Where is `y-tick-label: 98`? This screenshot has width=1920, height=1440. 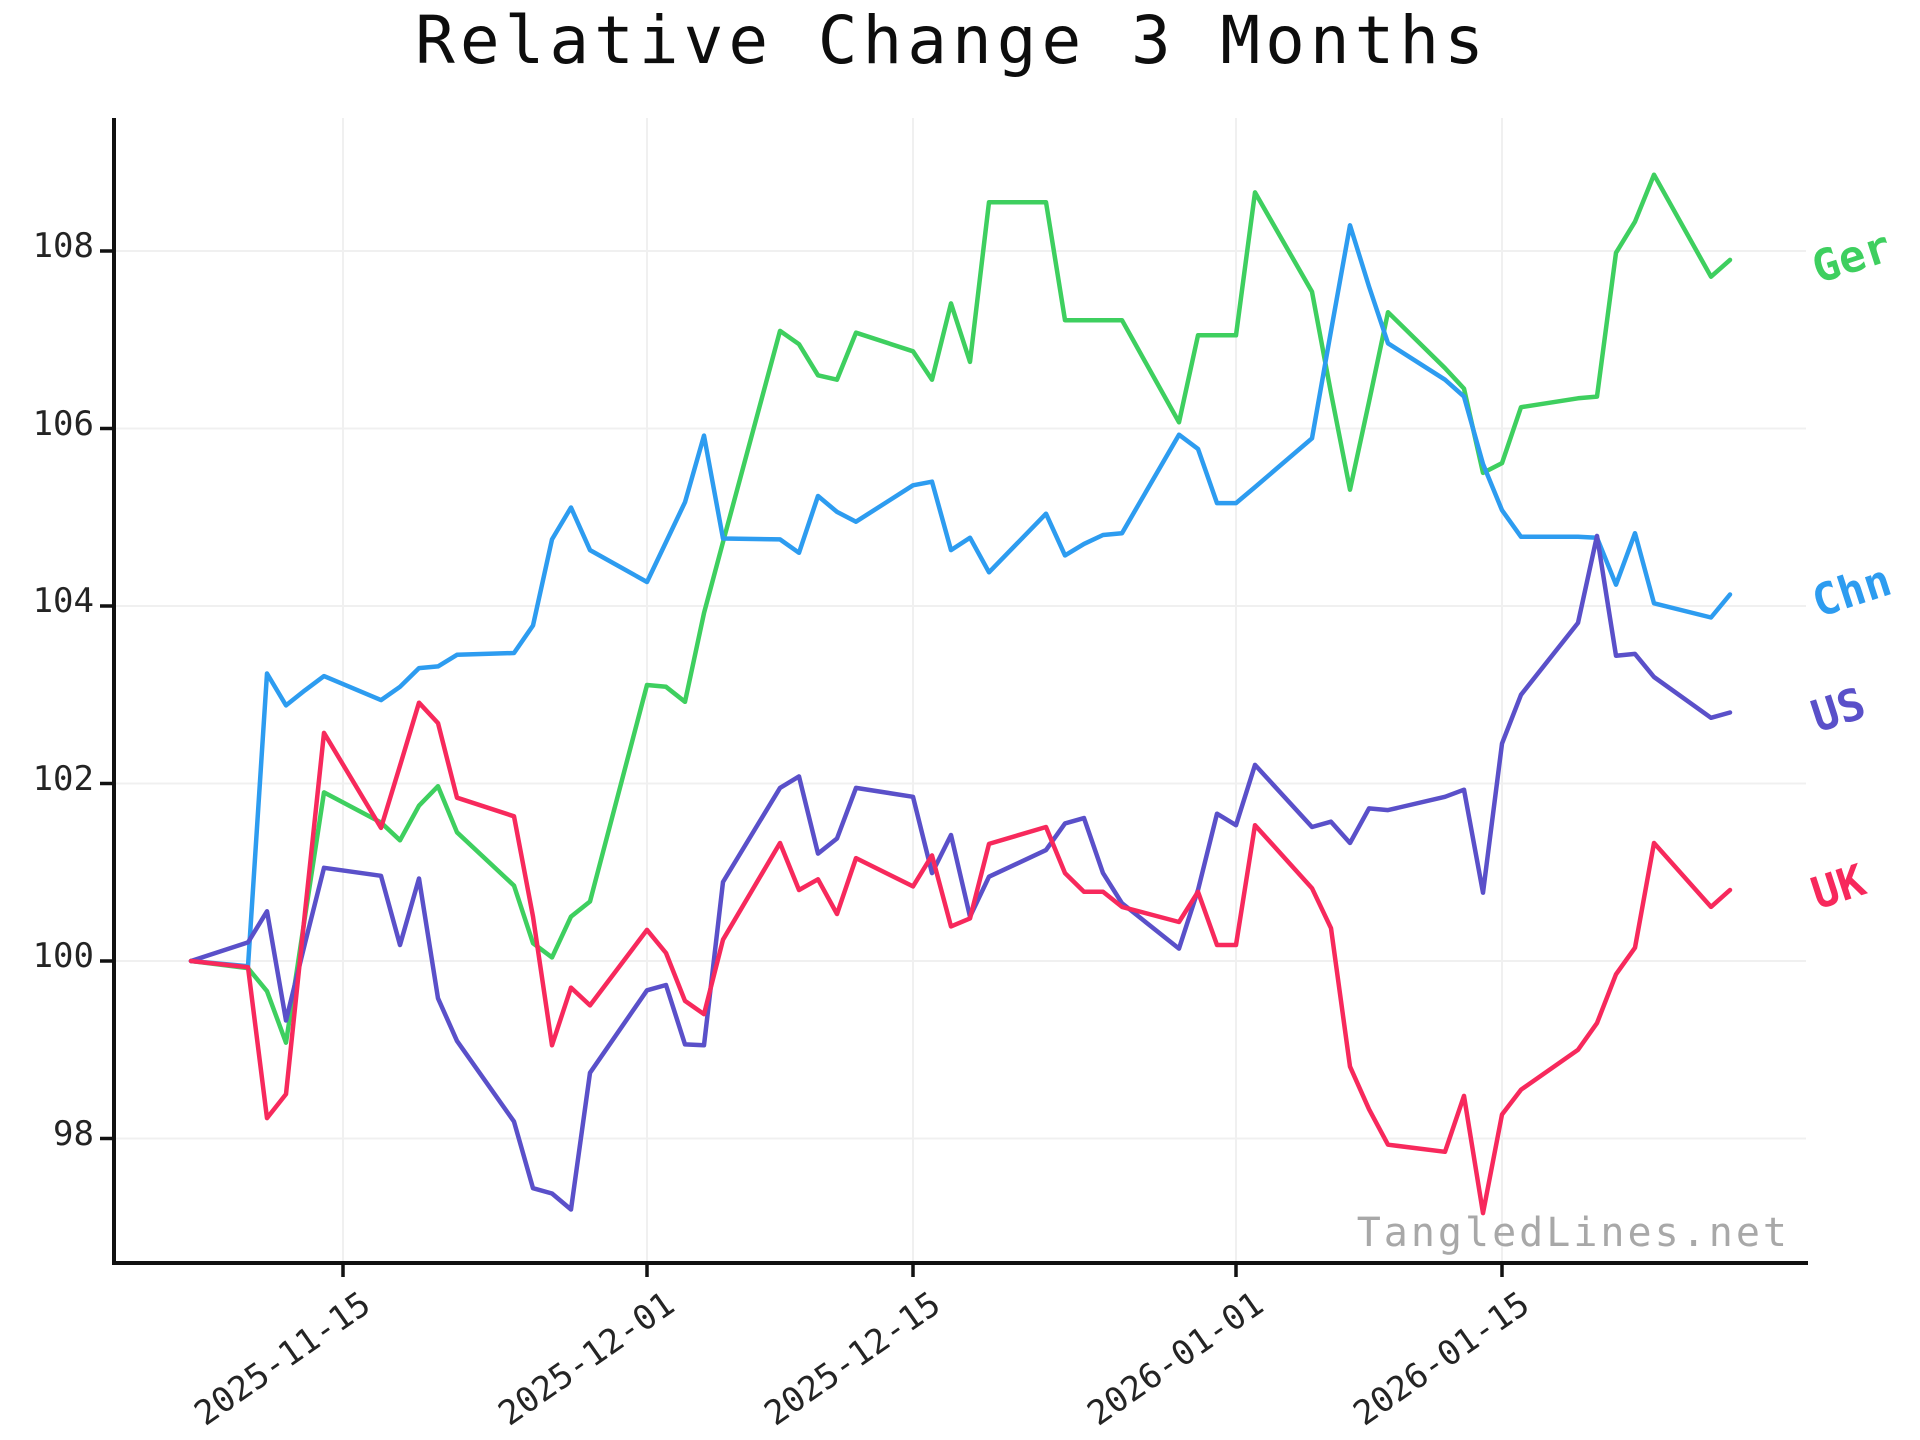
y-tick-label: 98 is located at coordinates (73, 1133).